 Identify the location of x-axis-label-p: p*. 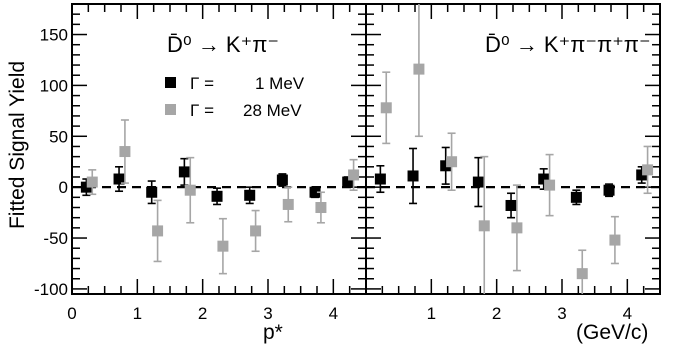
(273, 332).